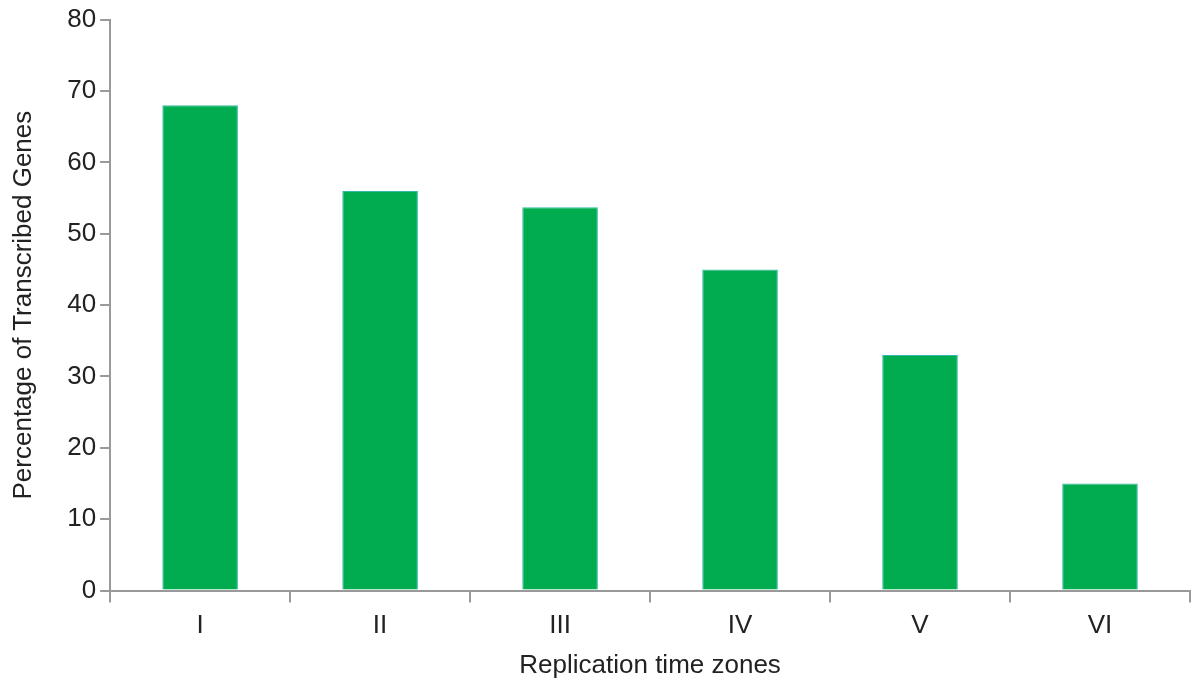 The image size is (1196, 685). What do you see at coordinates (89, 588) in the screenshot?
I see `y-tick-label: 0` at bounding box center [89, 588].